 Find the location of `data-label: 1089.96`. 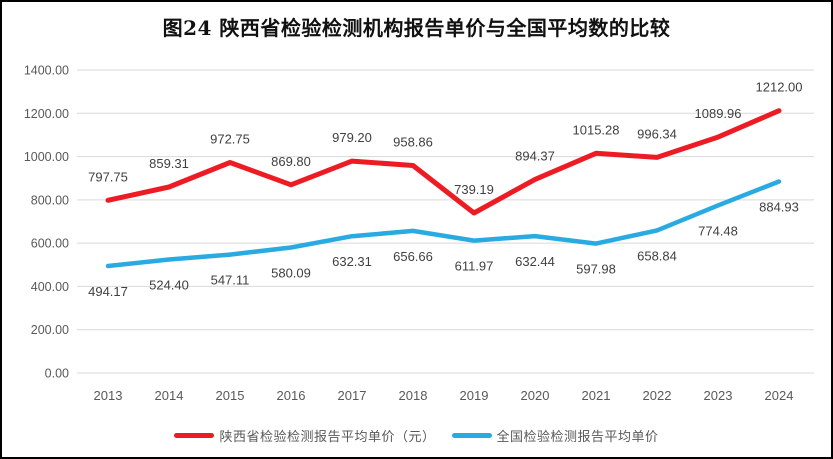

data-label: 1089.96 is located at coordinates (718, 113).